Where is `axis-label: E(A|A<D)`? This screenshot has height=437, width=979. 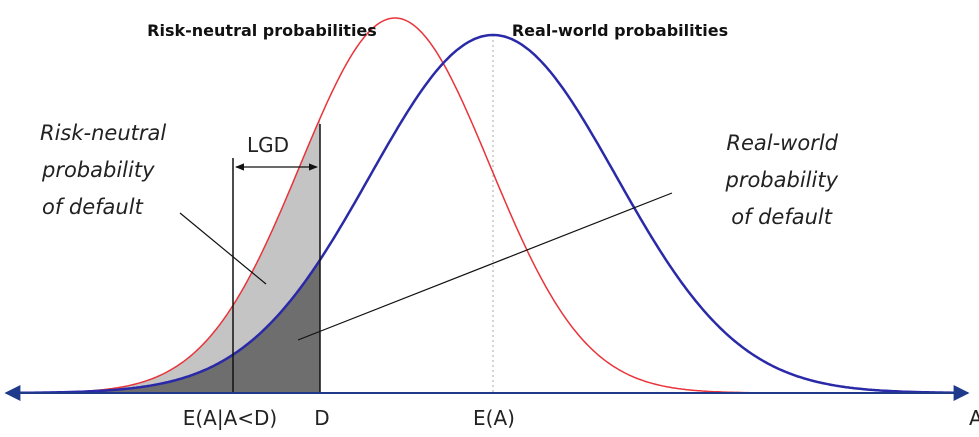 axis-label: E(A|A<D) is located at coordinates (230, 418).